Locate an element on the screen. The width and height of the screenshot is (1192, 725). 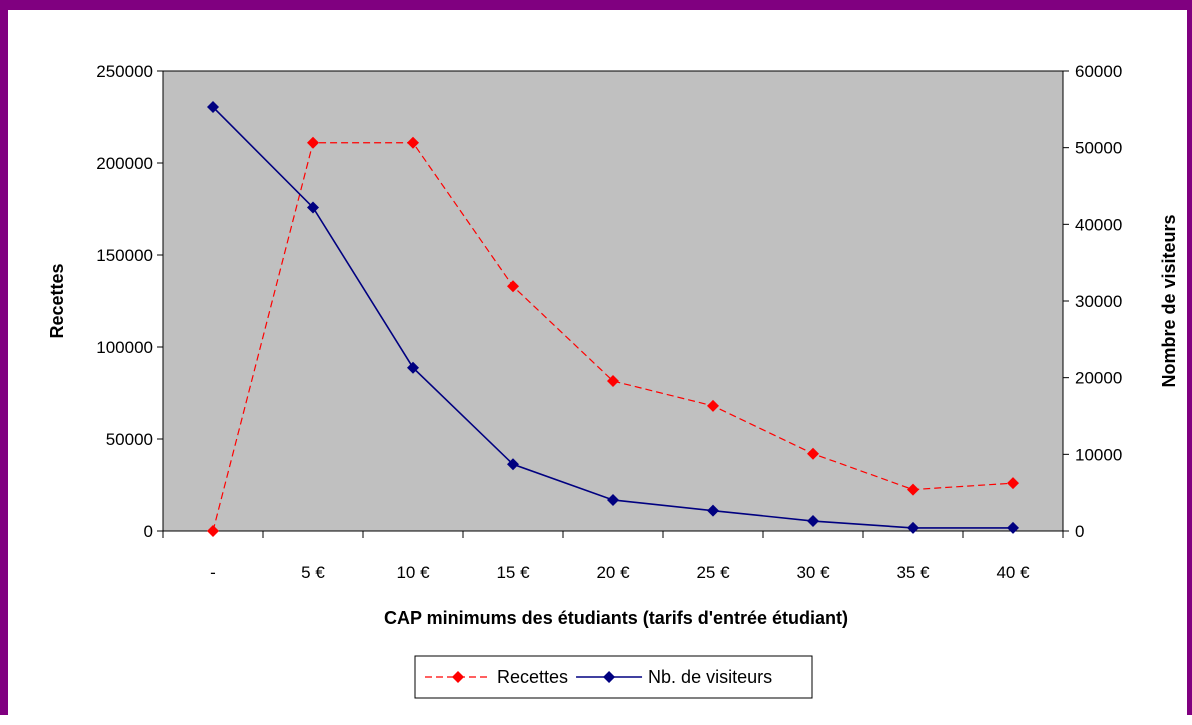
legend: Recettes Nb. de visiteurs is located at coordinates (613, 677).